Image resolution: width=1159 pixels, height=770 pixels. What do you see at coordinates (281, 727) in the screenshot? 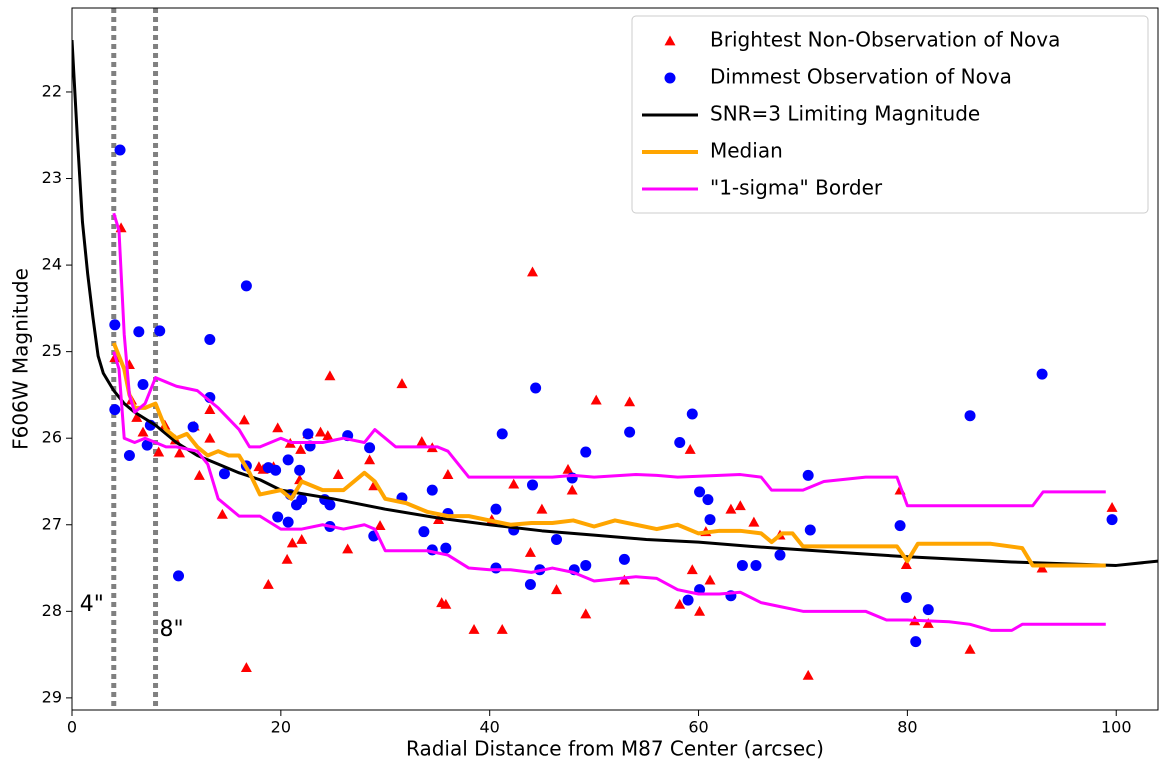
I see `x-tick-label: 20` at bounding box center [281, 727].